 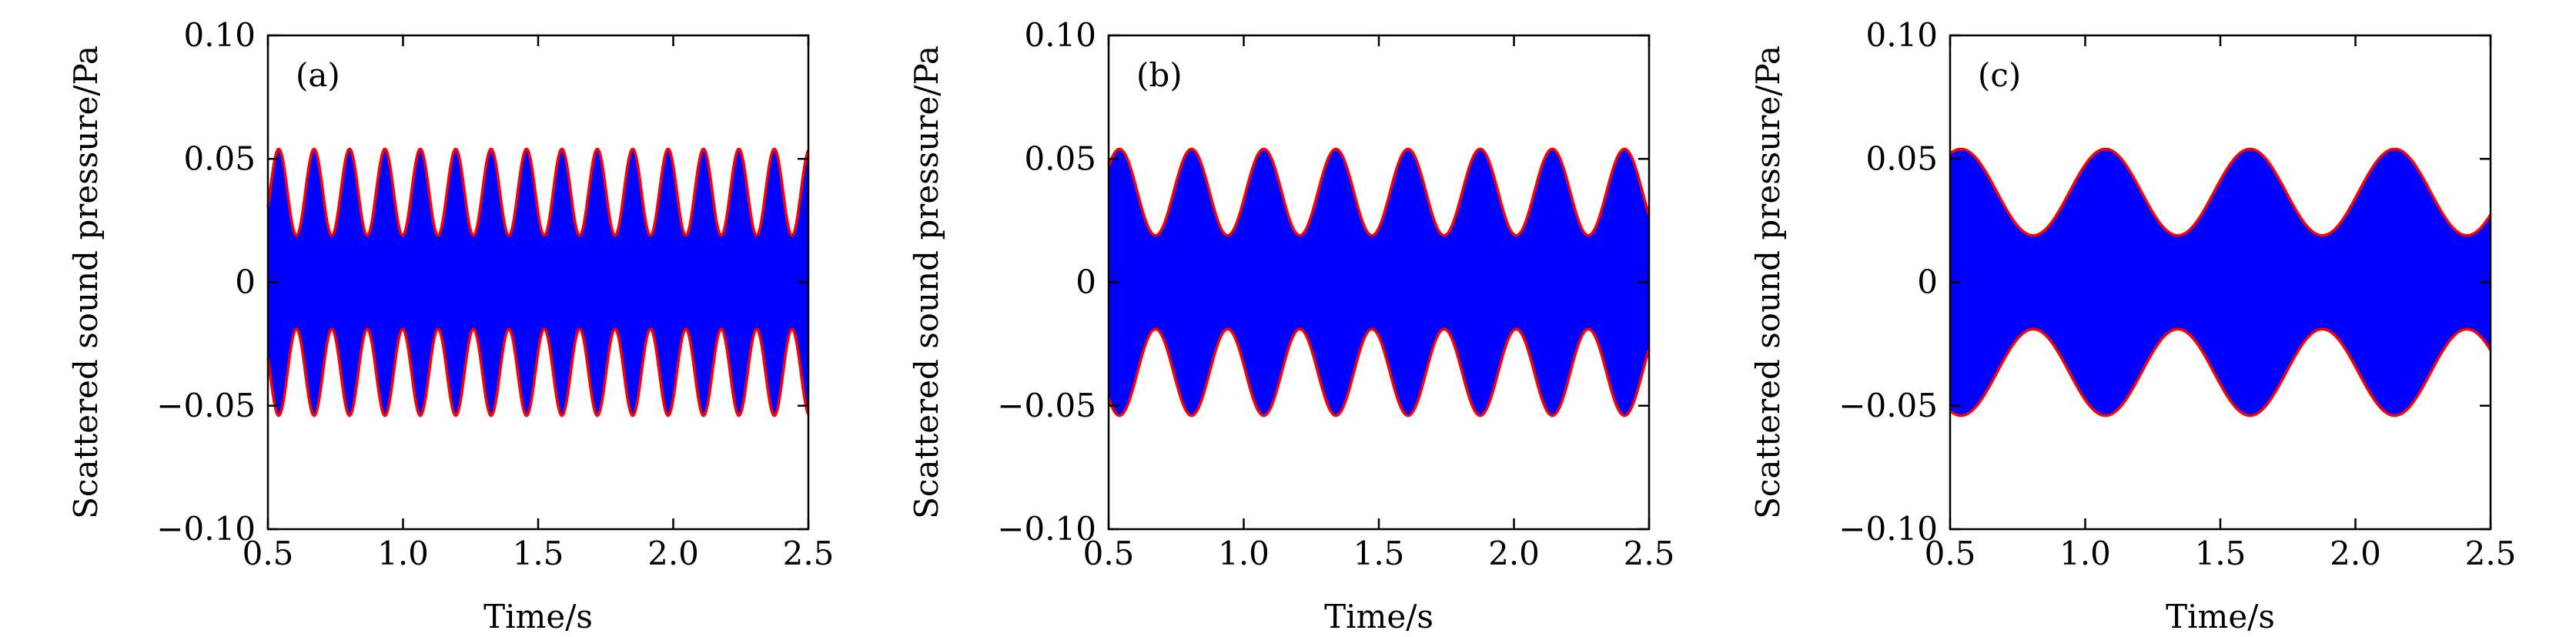 What do you see at coordinates (318, 75) in the screenshot?
I see `panel-label: (a)` at bounding box center [318, 75].